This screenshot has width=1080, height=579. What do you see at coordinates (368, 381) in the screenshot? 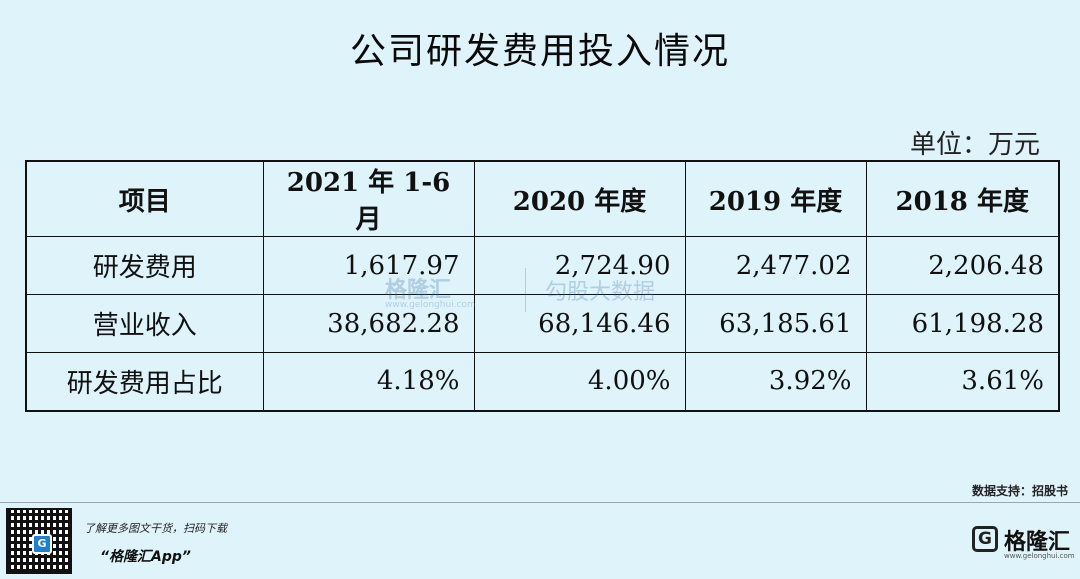
I see `table-cell: 4.18%` at bounding box center [368, 381].